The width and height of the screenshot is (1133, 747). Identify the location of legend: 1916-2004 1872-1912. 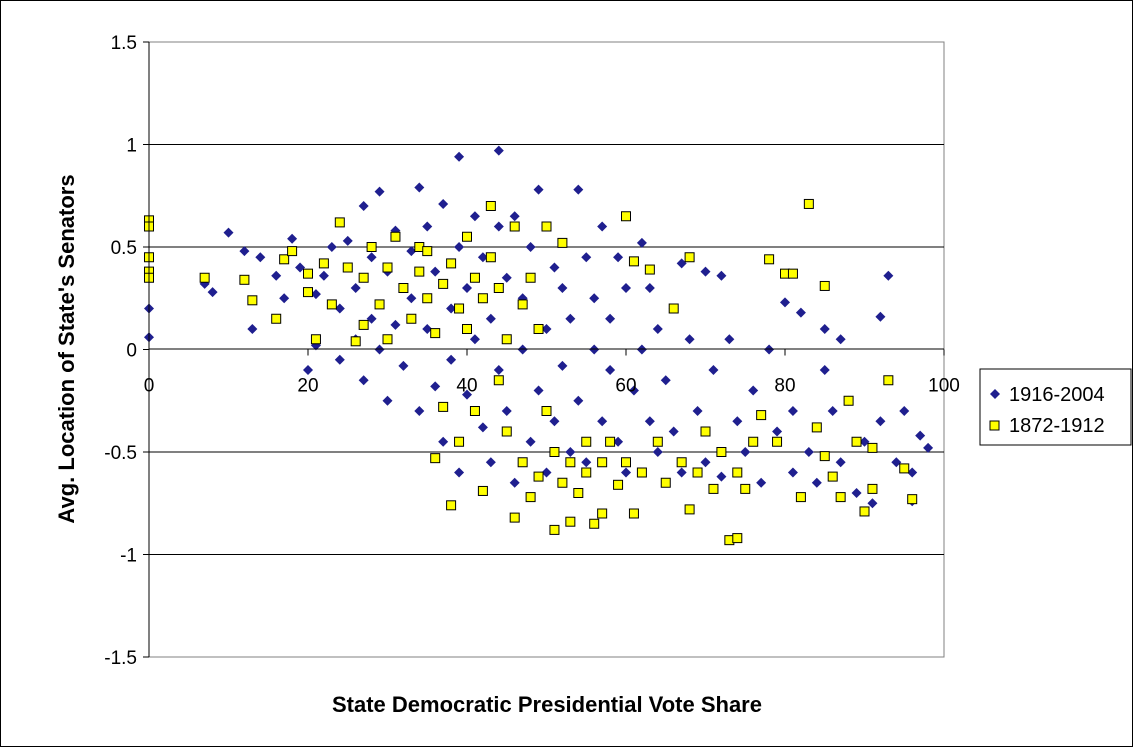
(1055, 407).